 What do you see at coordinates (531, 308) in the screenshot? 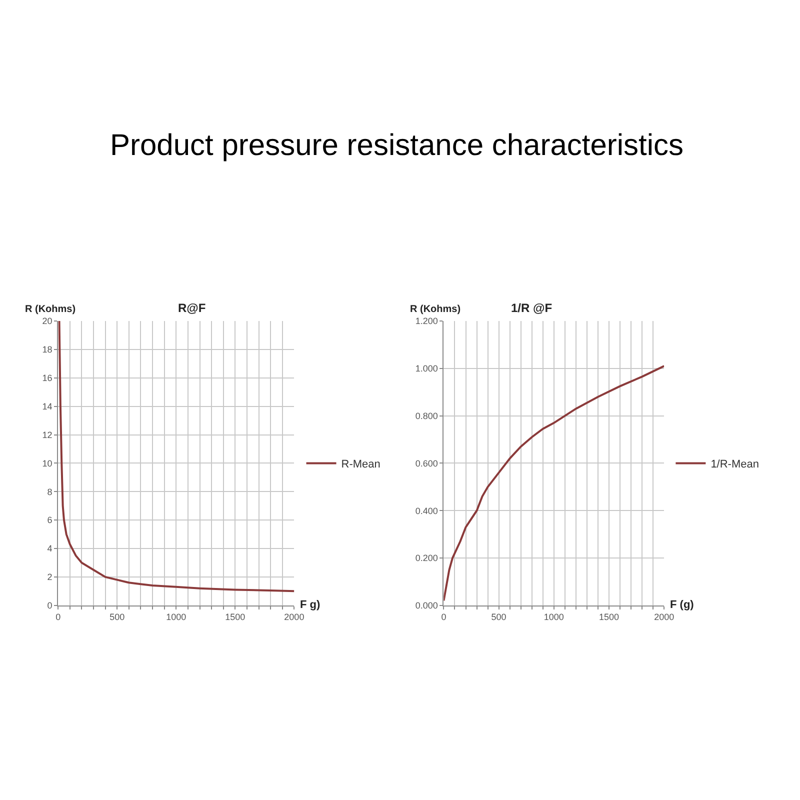
I see `chart-title: 1/R @F` at bounding box center [531, 308].